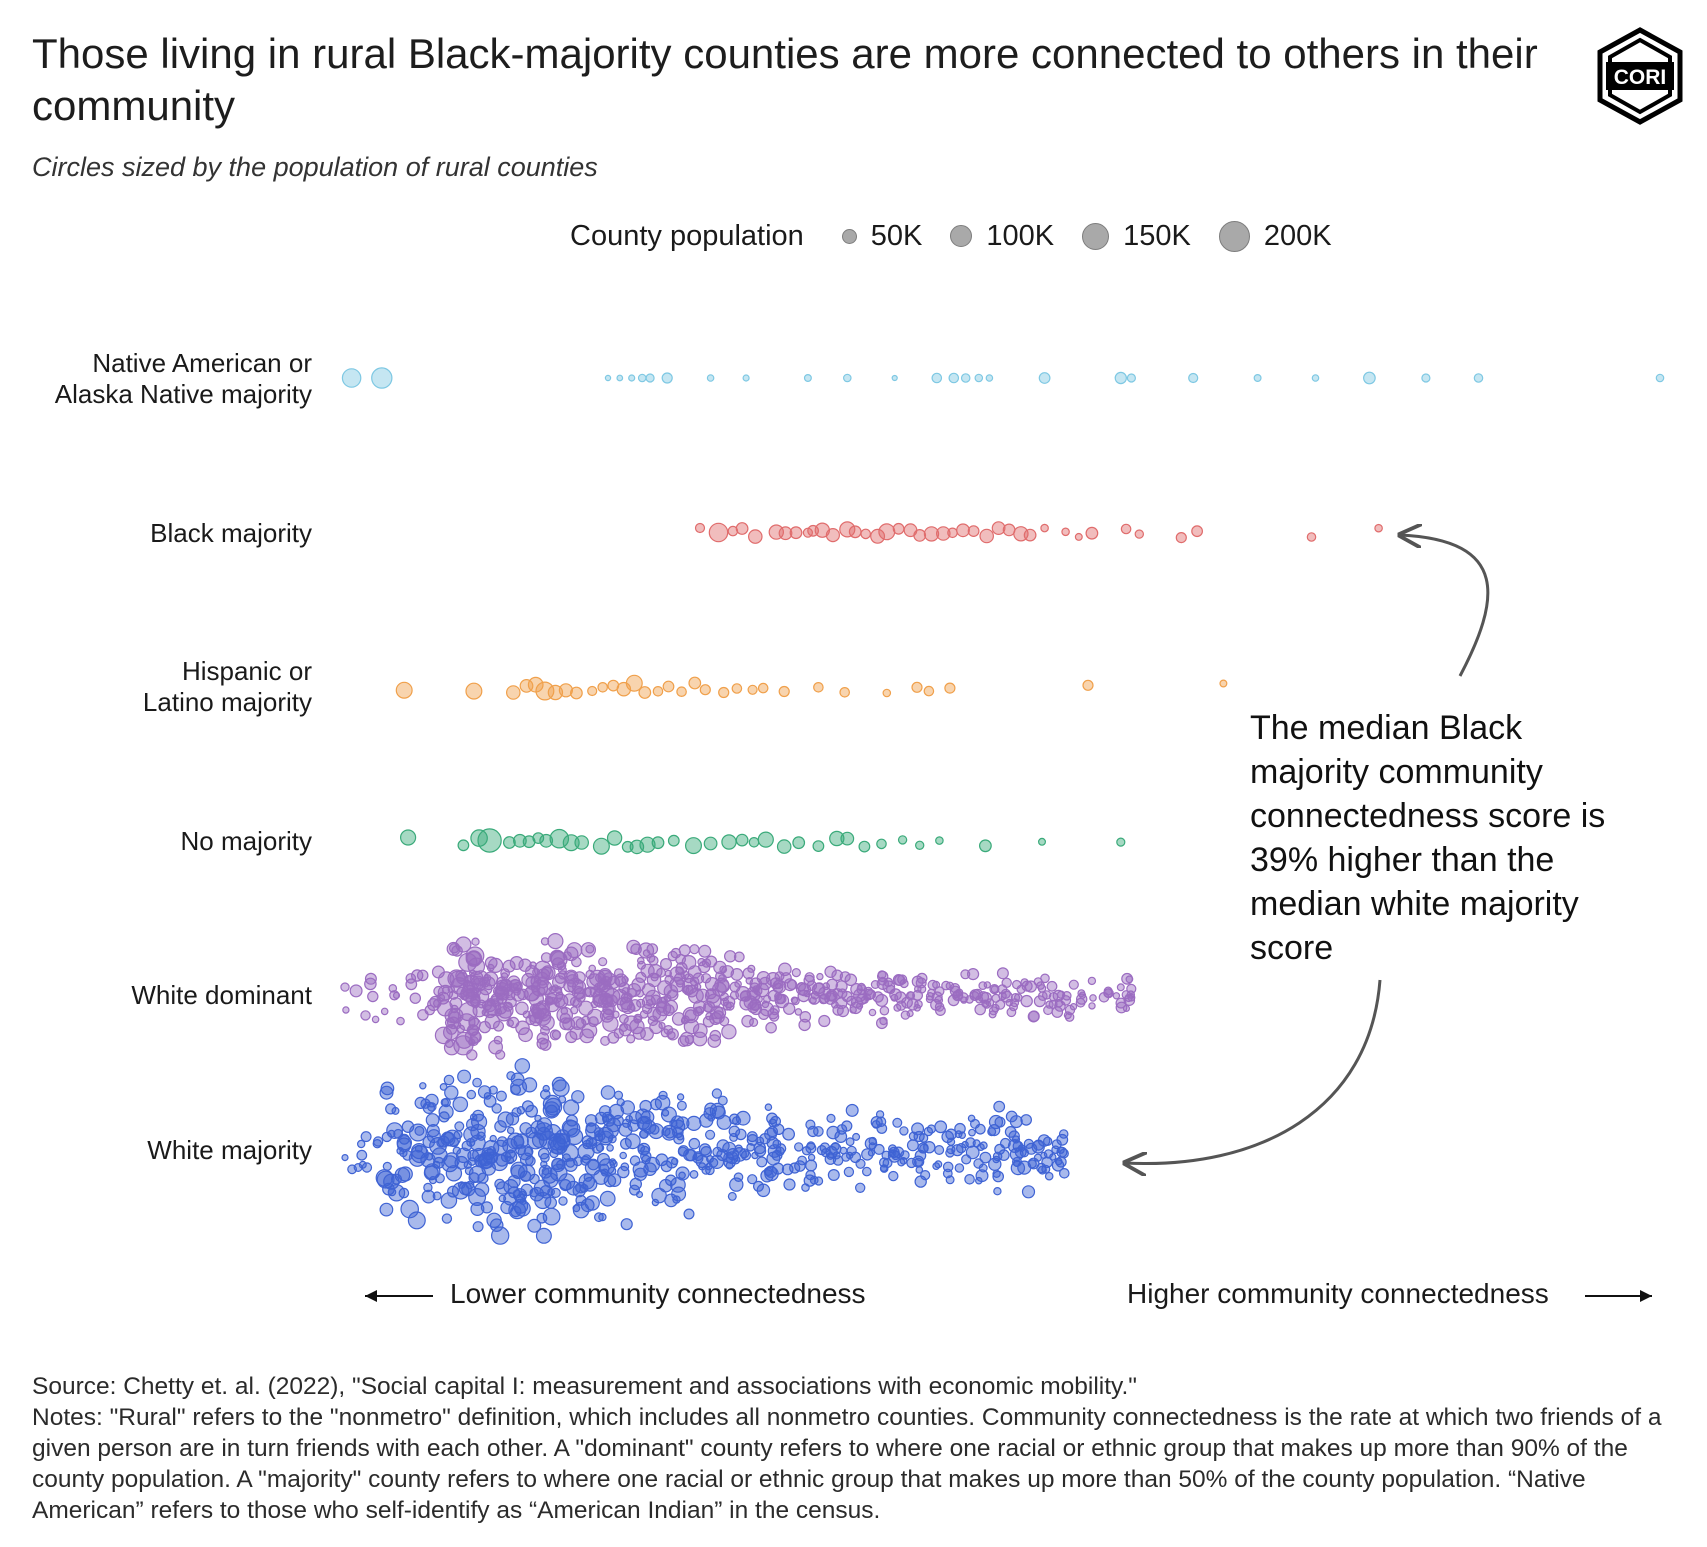 This screenshot has width=1707, height=1547. What do you see at coordinates (227, 702) in the screenshot?
I see `row-label-line: Latino majority` at bounding box center [227, 702].